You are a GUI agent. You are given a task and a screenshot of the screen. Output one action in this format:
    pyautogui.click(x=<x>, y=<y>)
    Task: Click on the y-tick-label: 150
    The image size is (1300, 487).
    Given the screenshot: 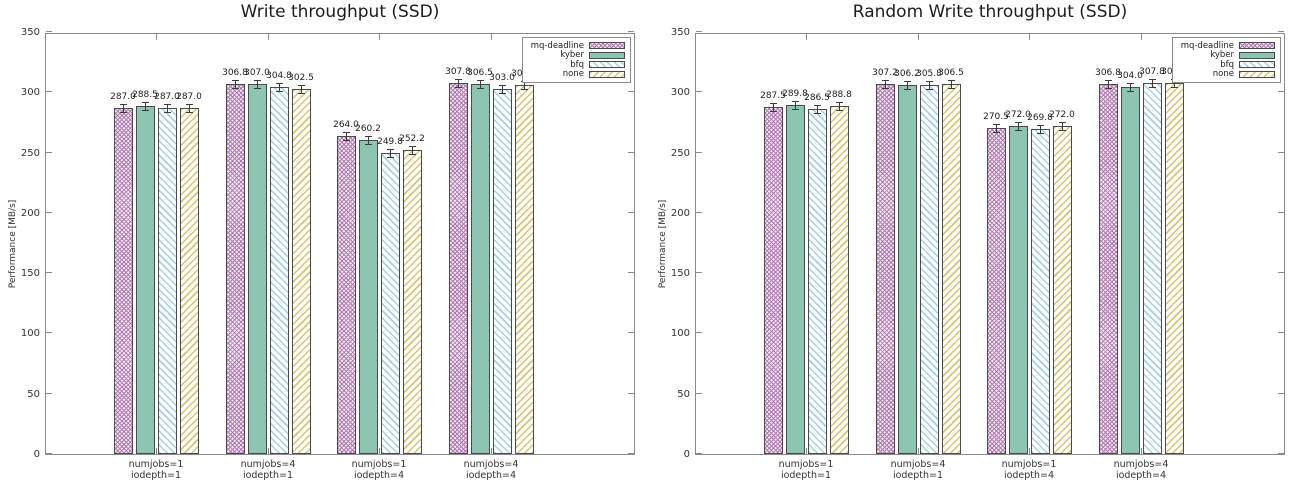 What is the action you would take?
    pyautogui.click(x=680, y=274)
    